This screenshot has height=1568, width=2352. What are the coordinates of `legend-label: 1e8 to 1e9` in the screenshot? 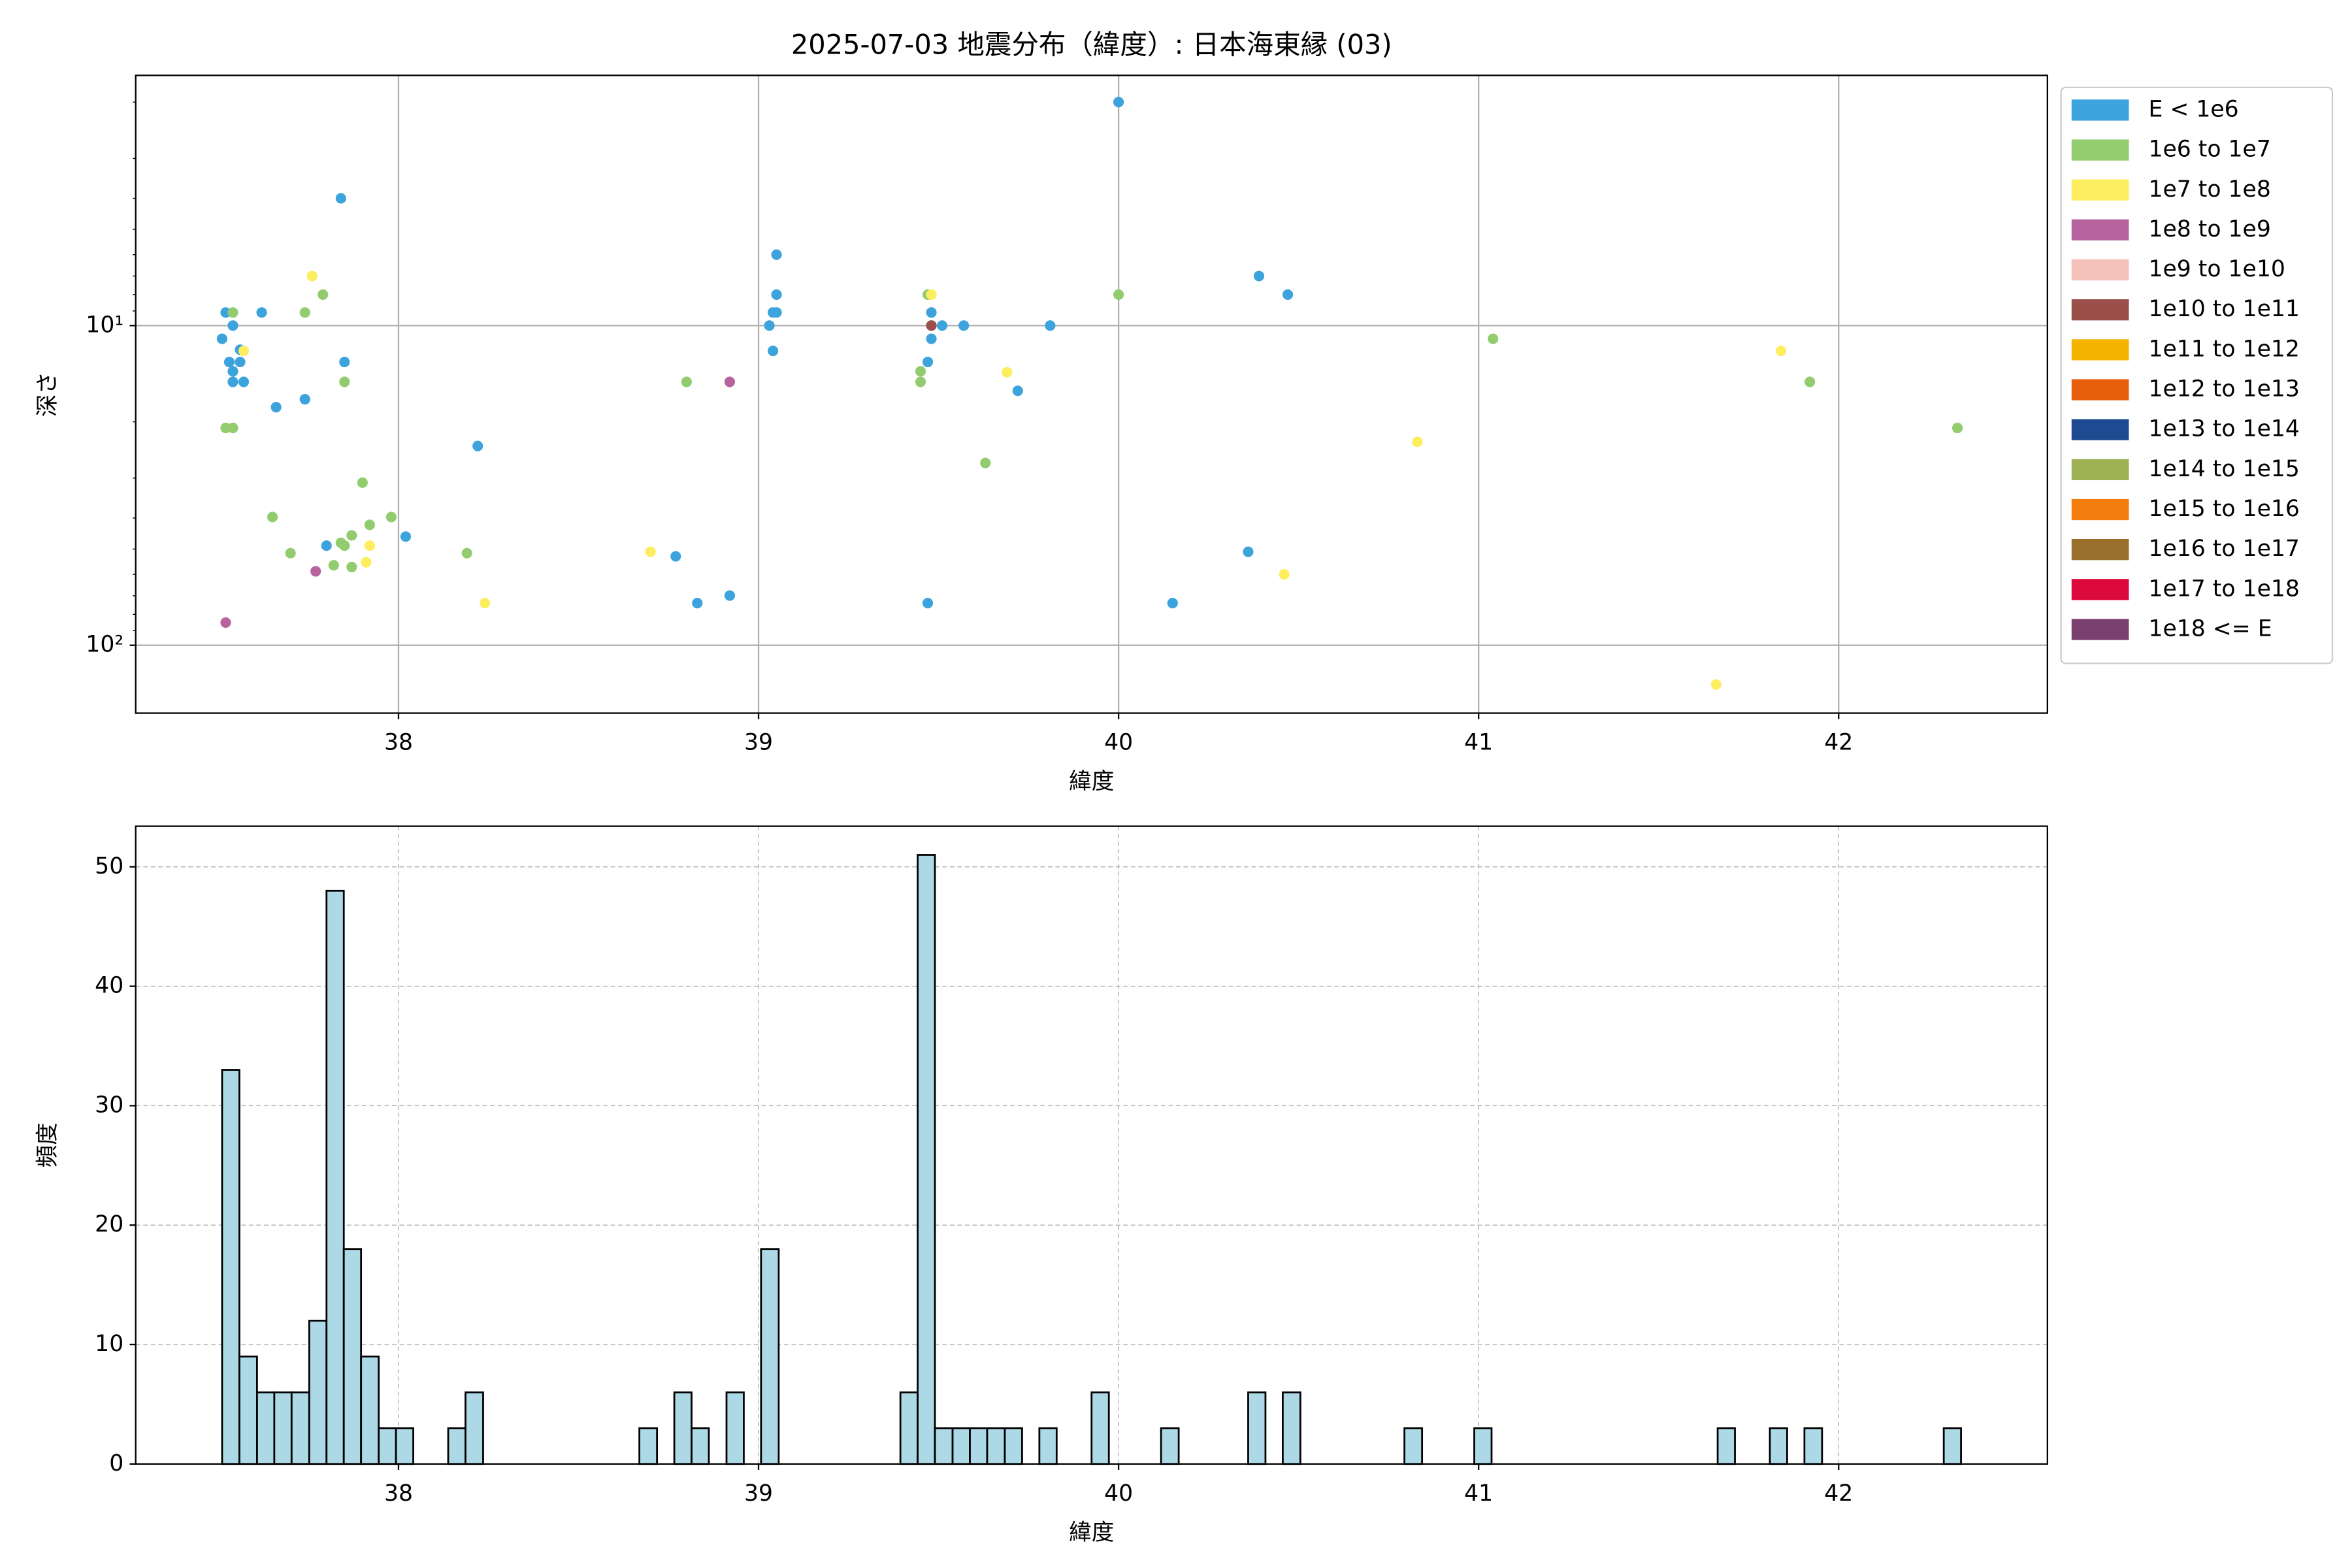 It's located at (2209, 229).